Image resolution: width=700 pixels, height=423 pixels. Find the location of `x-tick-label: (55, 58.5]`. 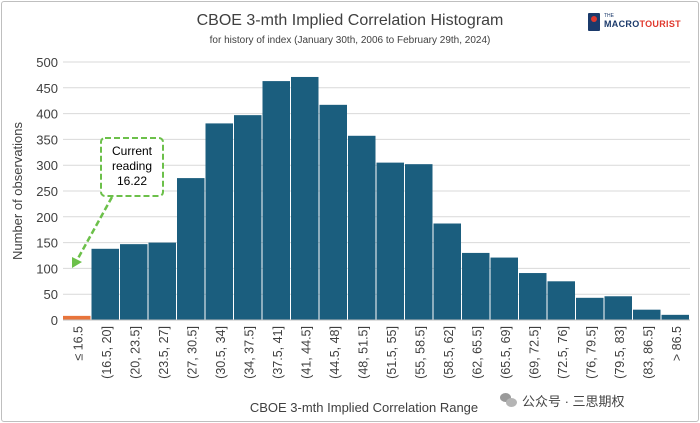

x-tick-label: (55, 58.5] is located at coordinates (420, 352).